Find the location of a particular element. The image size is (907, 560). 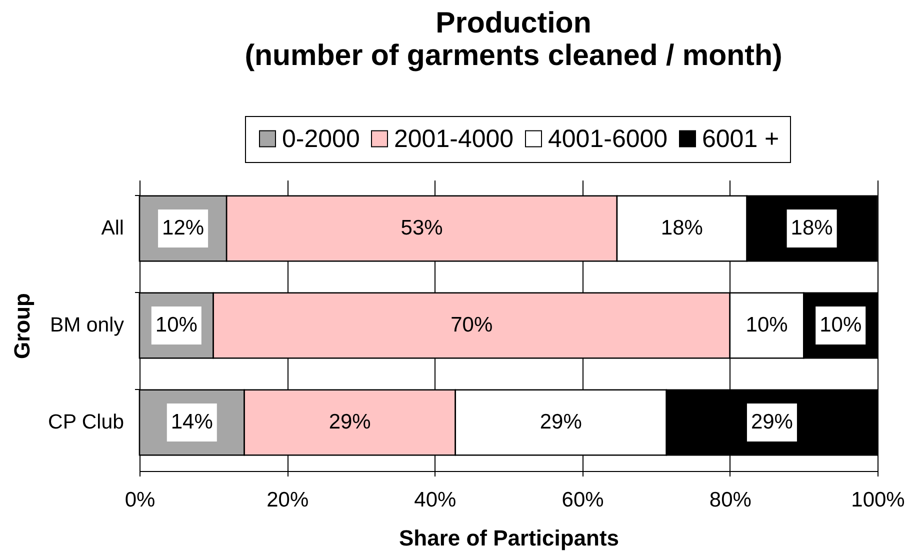

data-label: 53% is located at coordinates (421, 228).